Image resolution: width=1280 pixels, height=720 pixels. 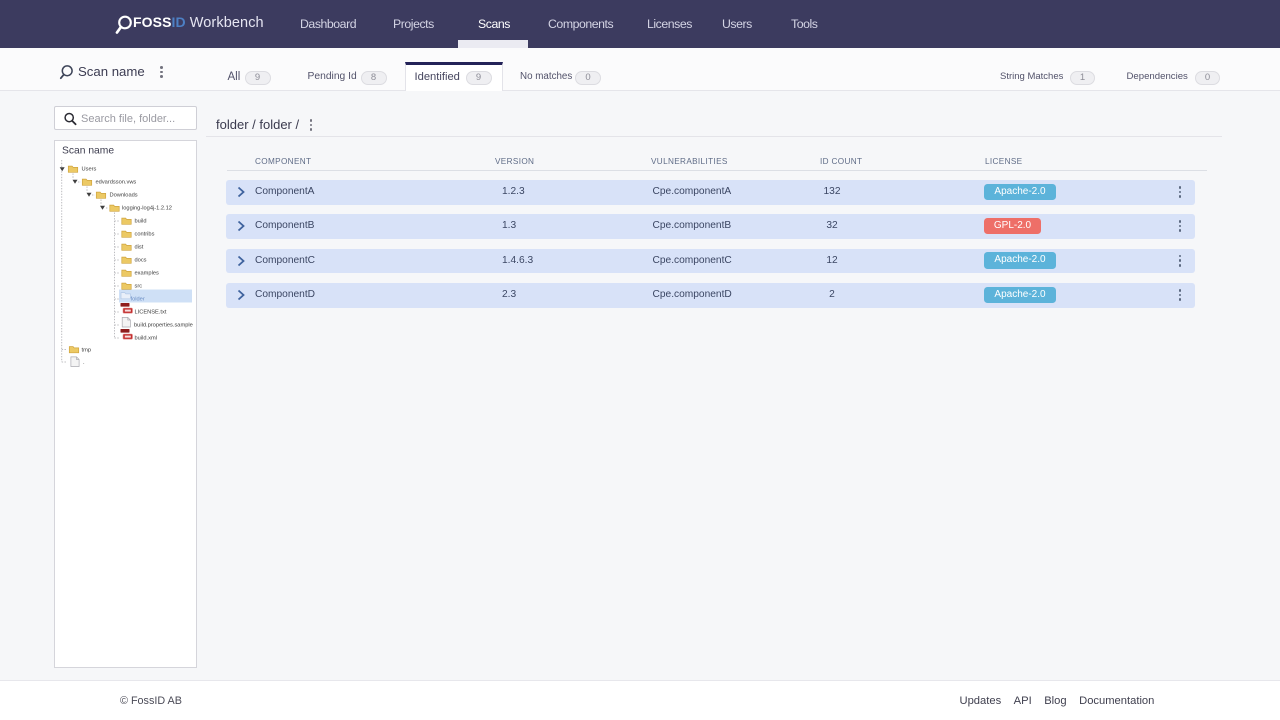 What do you see at coordinates (88, 151) in the screenshot?
I see `svg-text: Scan name` at bounding box center [88, 151].